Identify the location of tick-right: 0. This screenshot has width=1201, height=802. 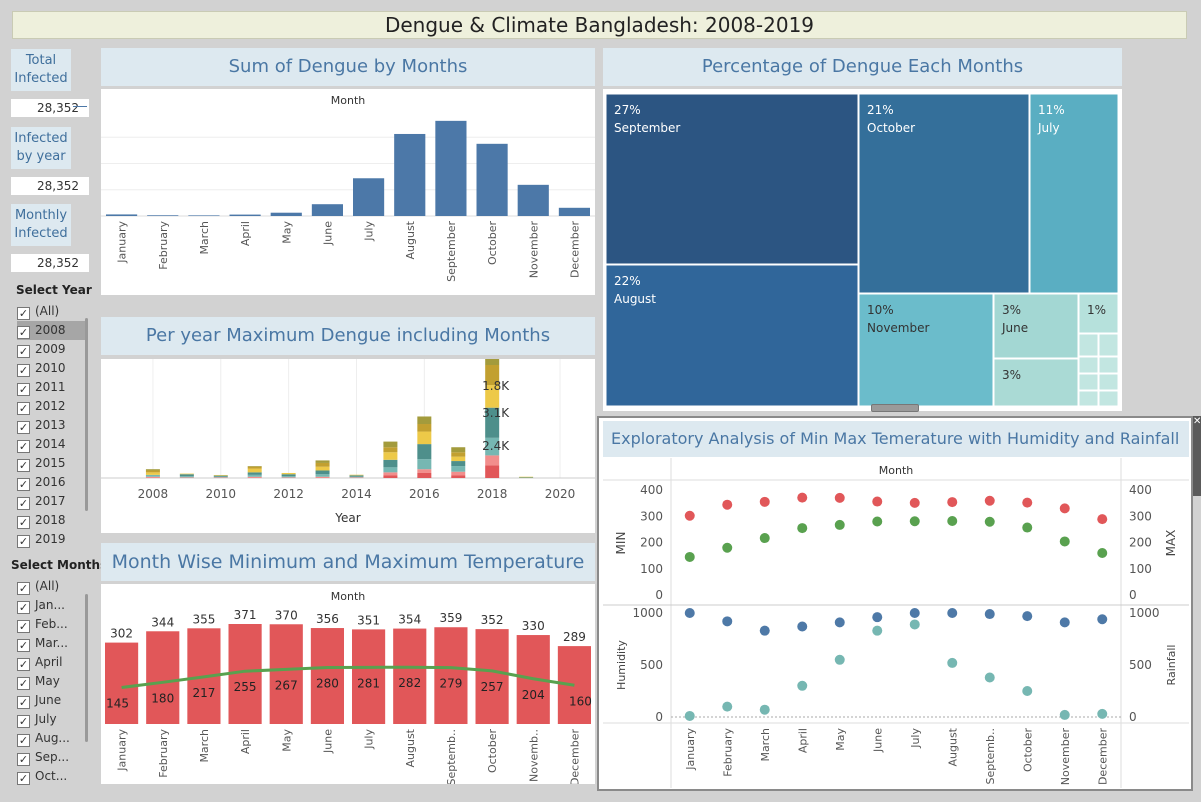
(1133, 595).